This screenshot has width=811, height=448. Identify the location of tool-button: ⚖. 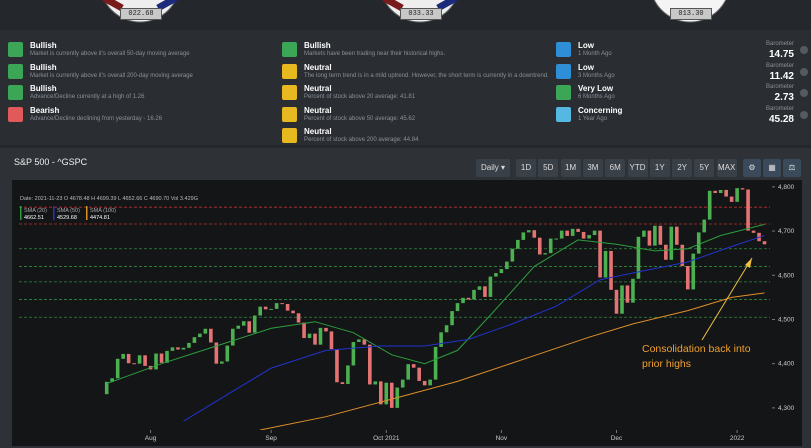
(792, 168).